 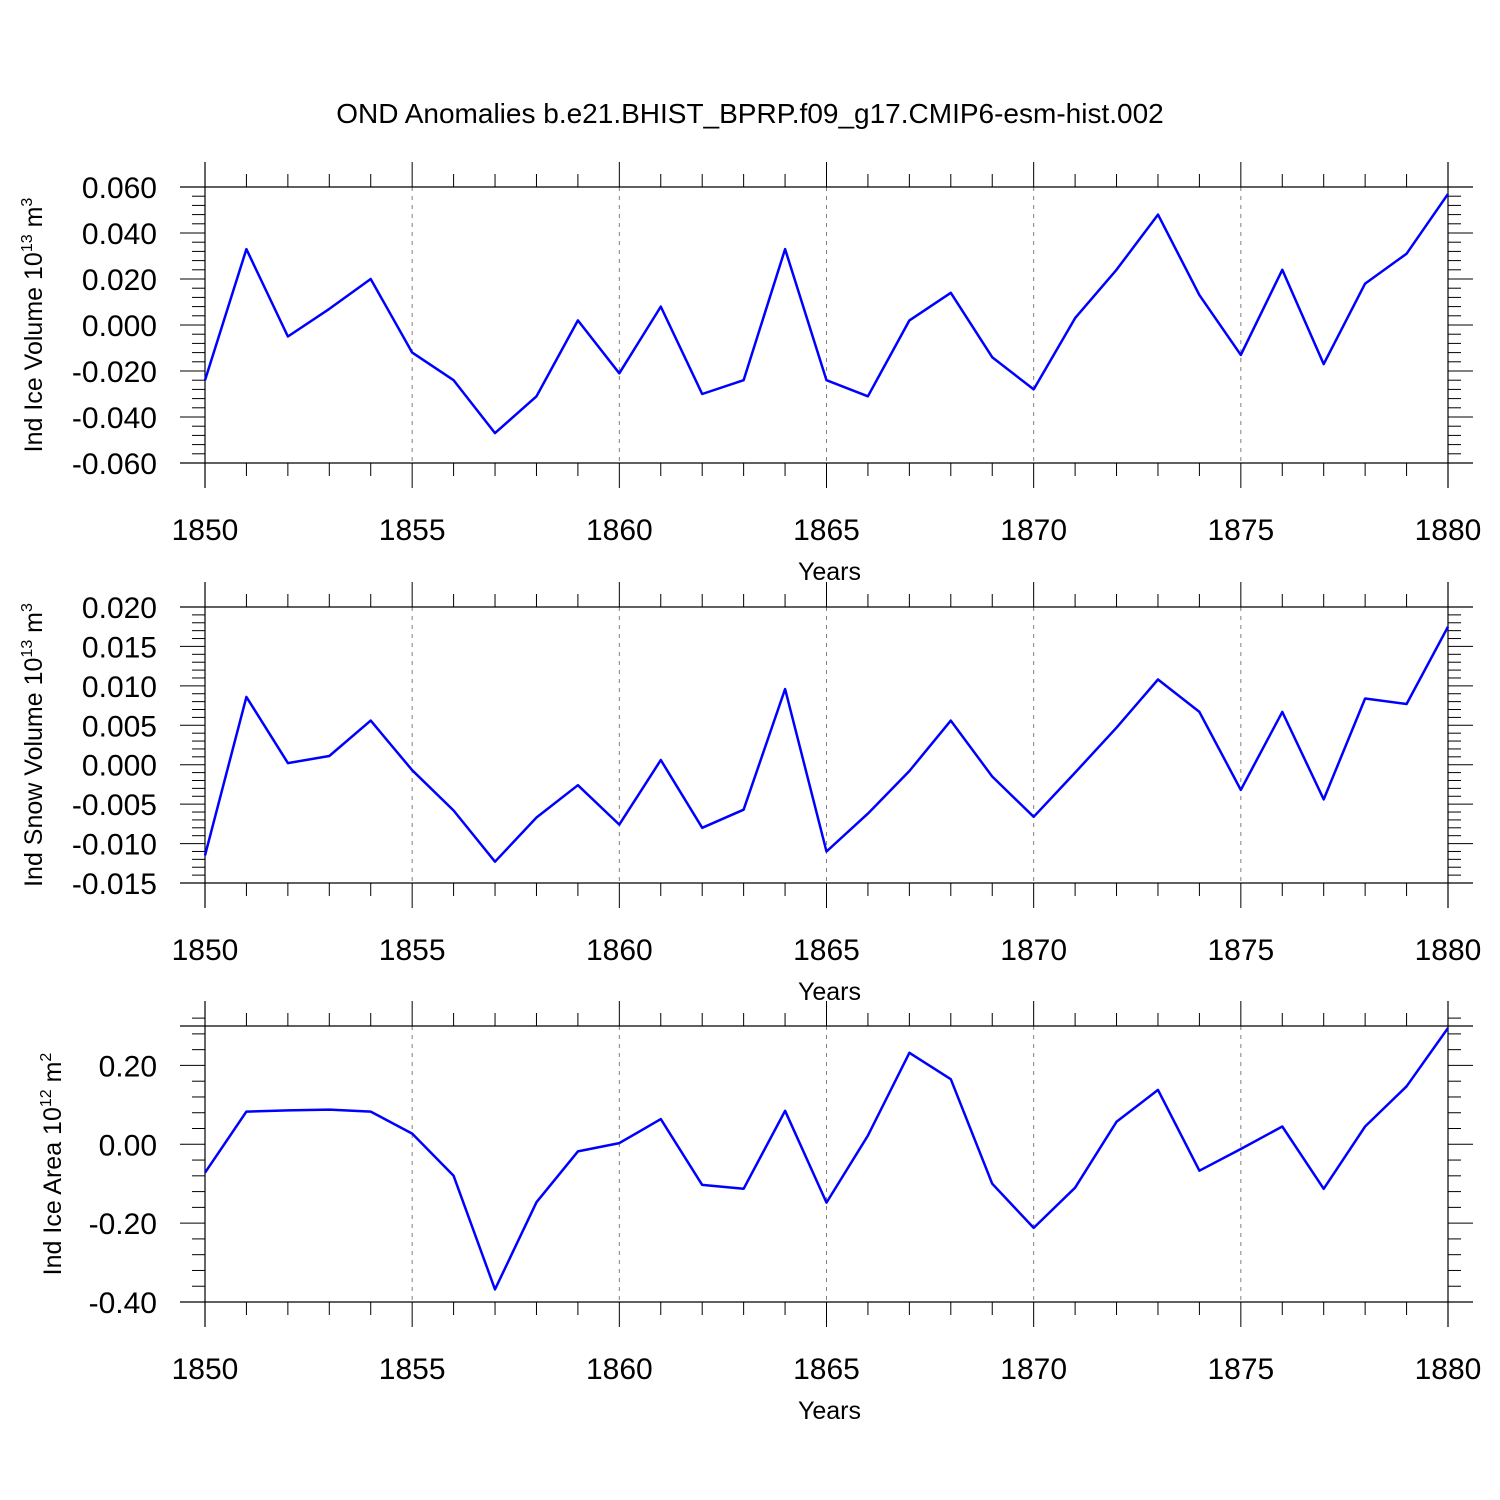 I want to click on y-tick-label: 0.20, so click(x=128, y=1066).